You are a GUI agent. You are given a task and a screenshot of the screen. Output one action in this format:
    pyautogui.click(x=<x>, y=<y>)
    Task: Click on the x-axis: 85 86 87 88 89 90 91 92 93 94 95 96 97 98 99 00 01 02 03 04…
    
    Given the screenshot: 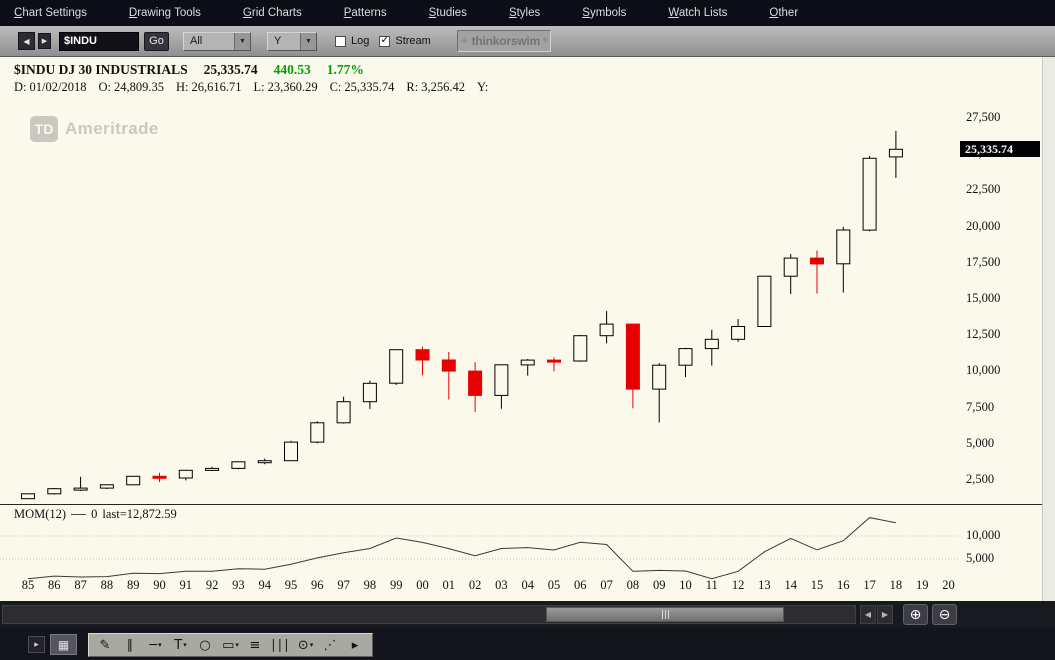 What is the action you would take?
    pyautogui.click(x=479, y=586)
    